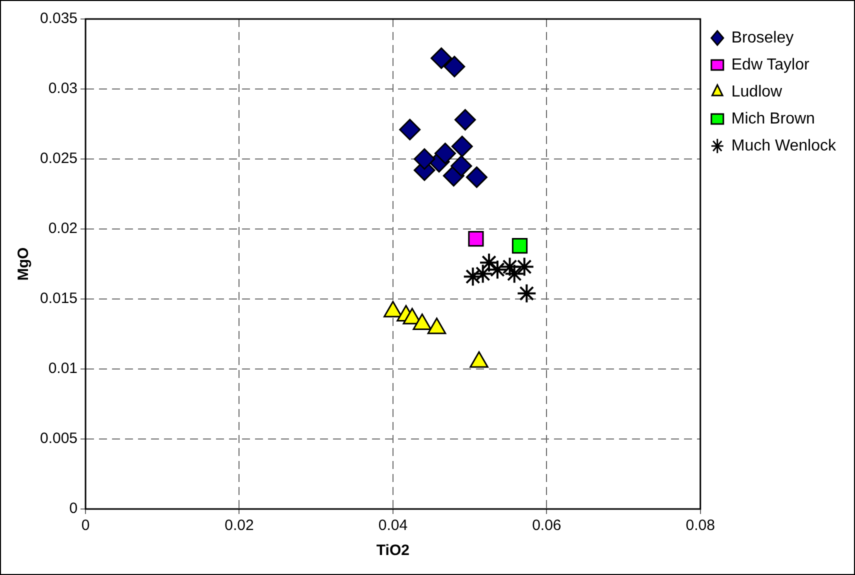  What do you see at coordinates (393, 525) in the screenshot?
I see `x-tick-label: 0.04` at bounding box center [393, 525].